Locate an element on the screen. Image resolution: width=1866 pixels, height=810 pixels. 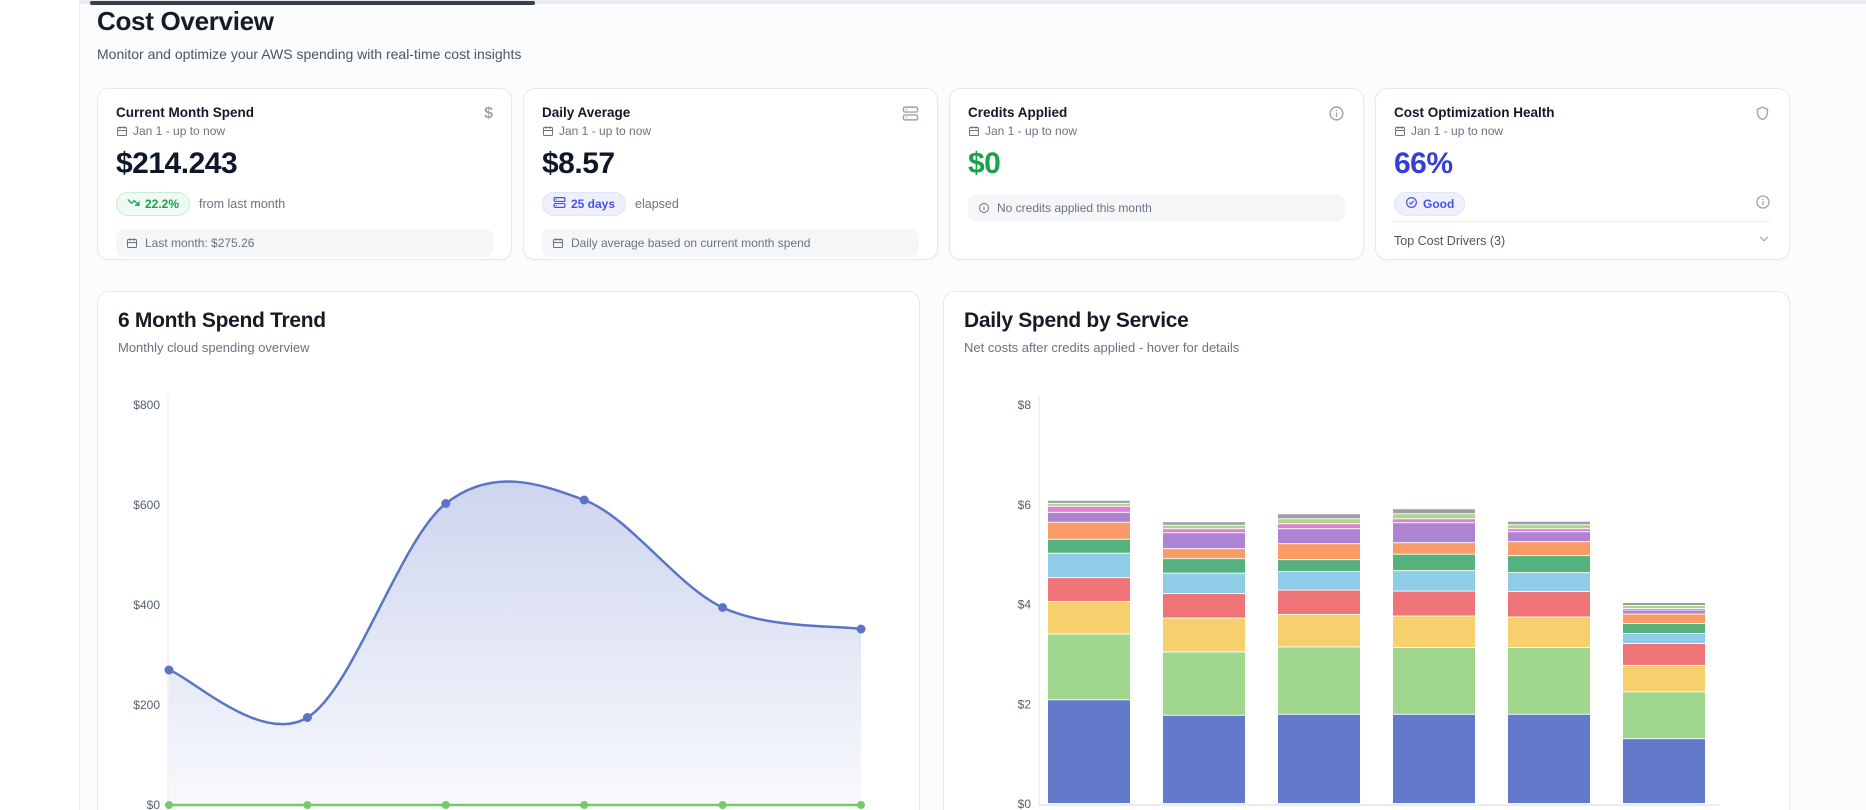
left-gutter is located at coordinates (40, 405).